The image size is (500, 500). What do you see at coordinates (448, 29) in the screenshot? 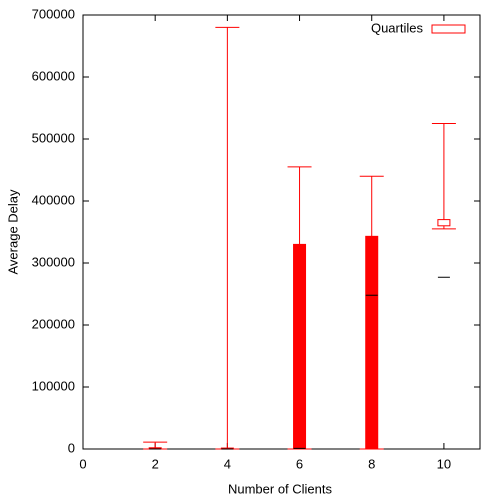
I see `legend-swatch` at bounding box center [448, 29].